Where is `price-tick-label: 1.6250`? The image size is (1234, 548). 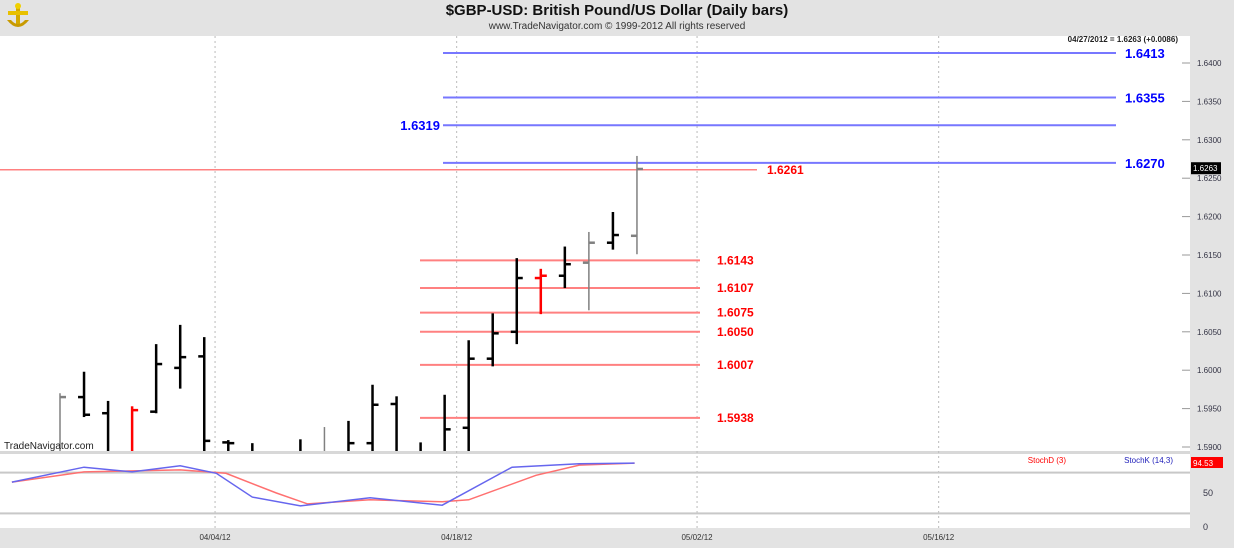
price-tick-label: 1.6250 is located at coordinates (1209, 178).